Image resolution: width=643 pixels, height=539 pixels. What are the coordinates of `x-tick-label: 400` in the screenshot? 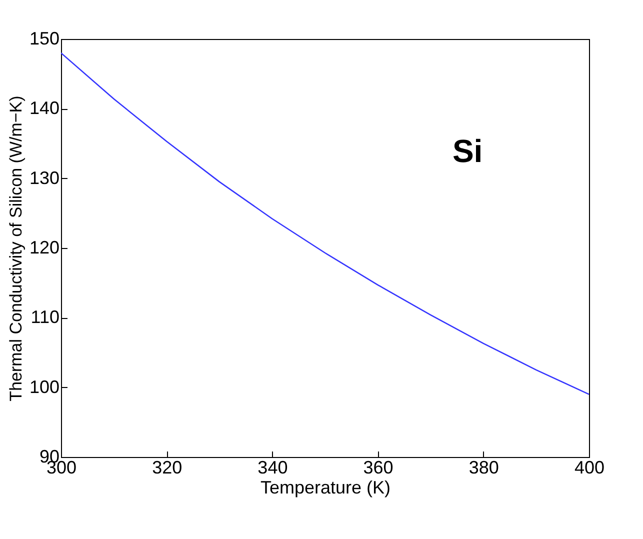 It's located at (589, 468).